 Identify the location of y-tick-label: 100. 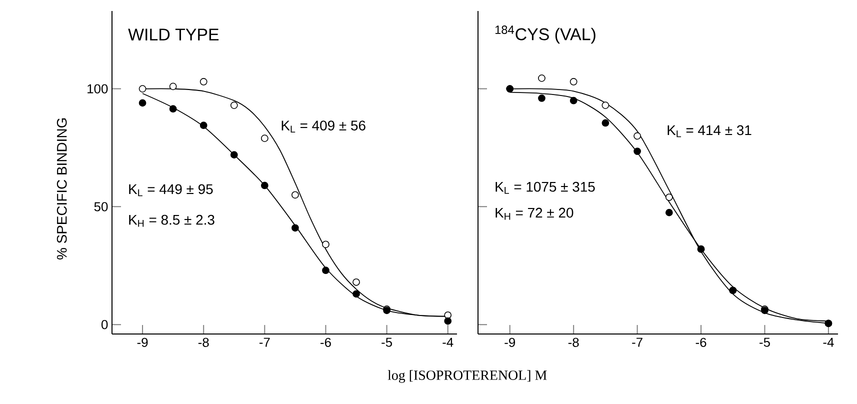
(98, 89).